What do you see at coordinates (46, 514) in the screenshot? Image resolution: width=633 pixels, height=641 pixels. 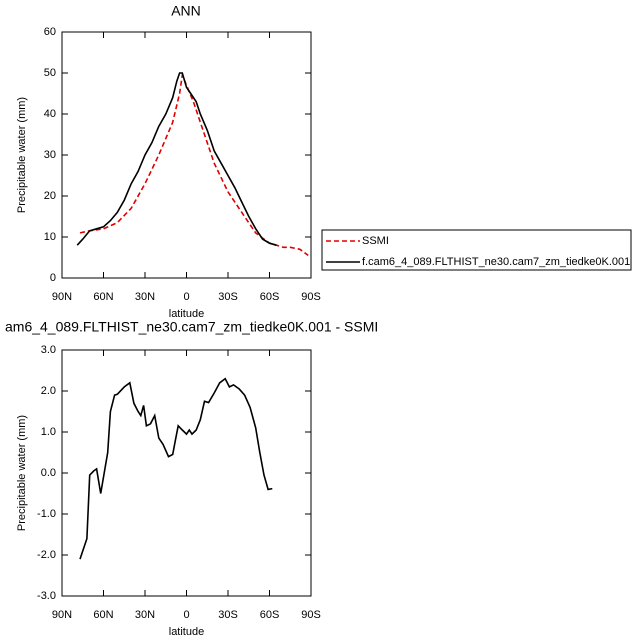 I see `y-tick-label: -1.0` at bounding box center [46, 514].